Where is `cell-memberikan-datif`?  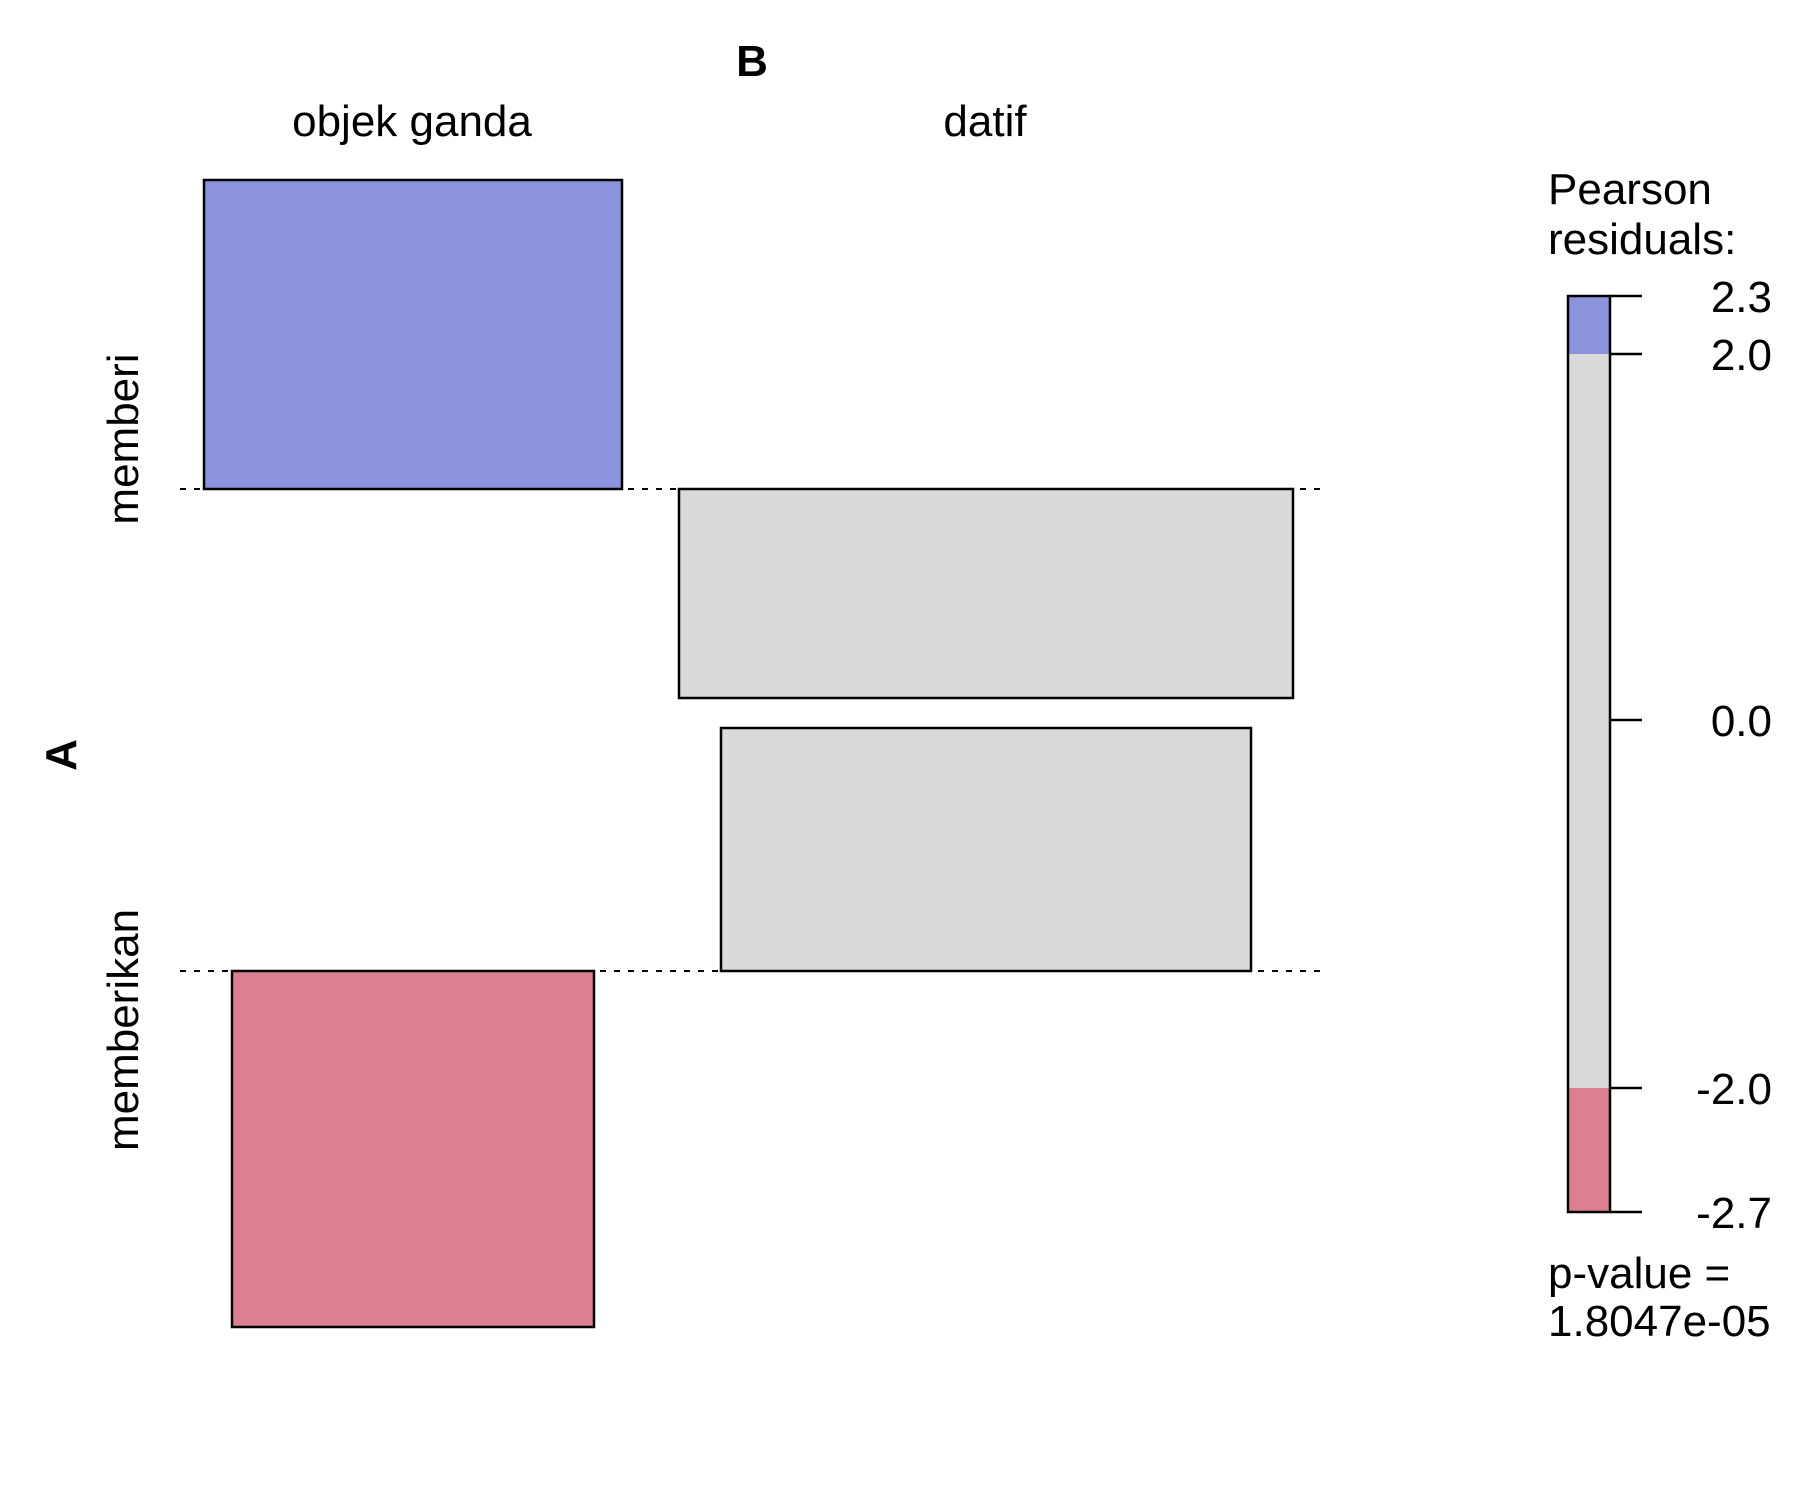
cell-memberikan-datif is located at coordinates (986, 849).